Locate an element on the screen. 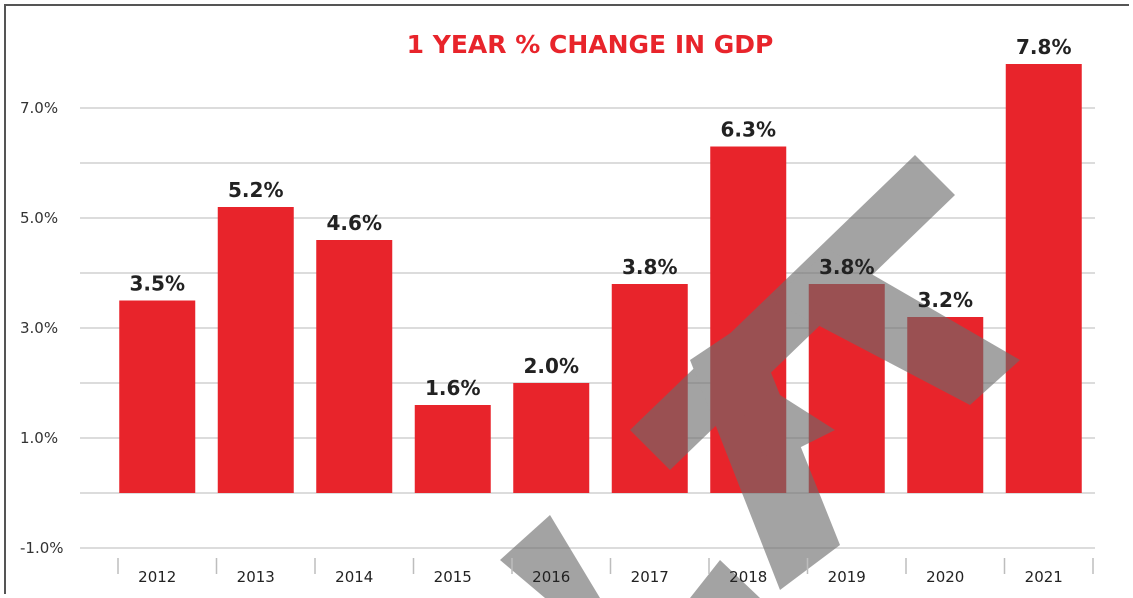  x-tick-label-2021: 2021 is located at coordinates (1044, 577).